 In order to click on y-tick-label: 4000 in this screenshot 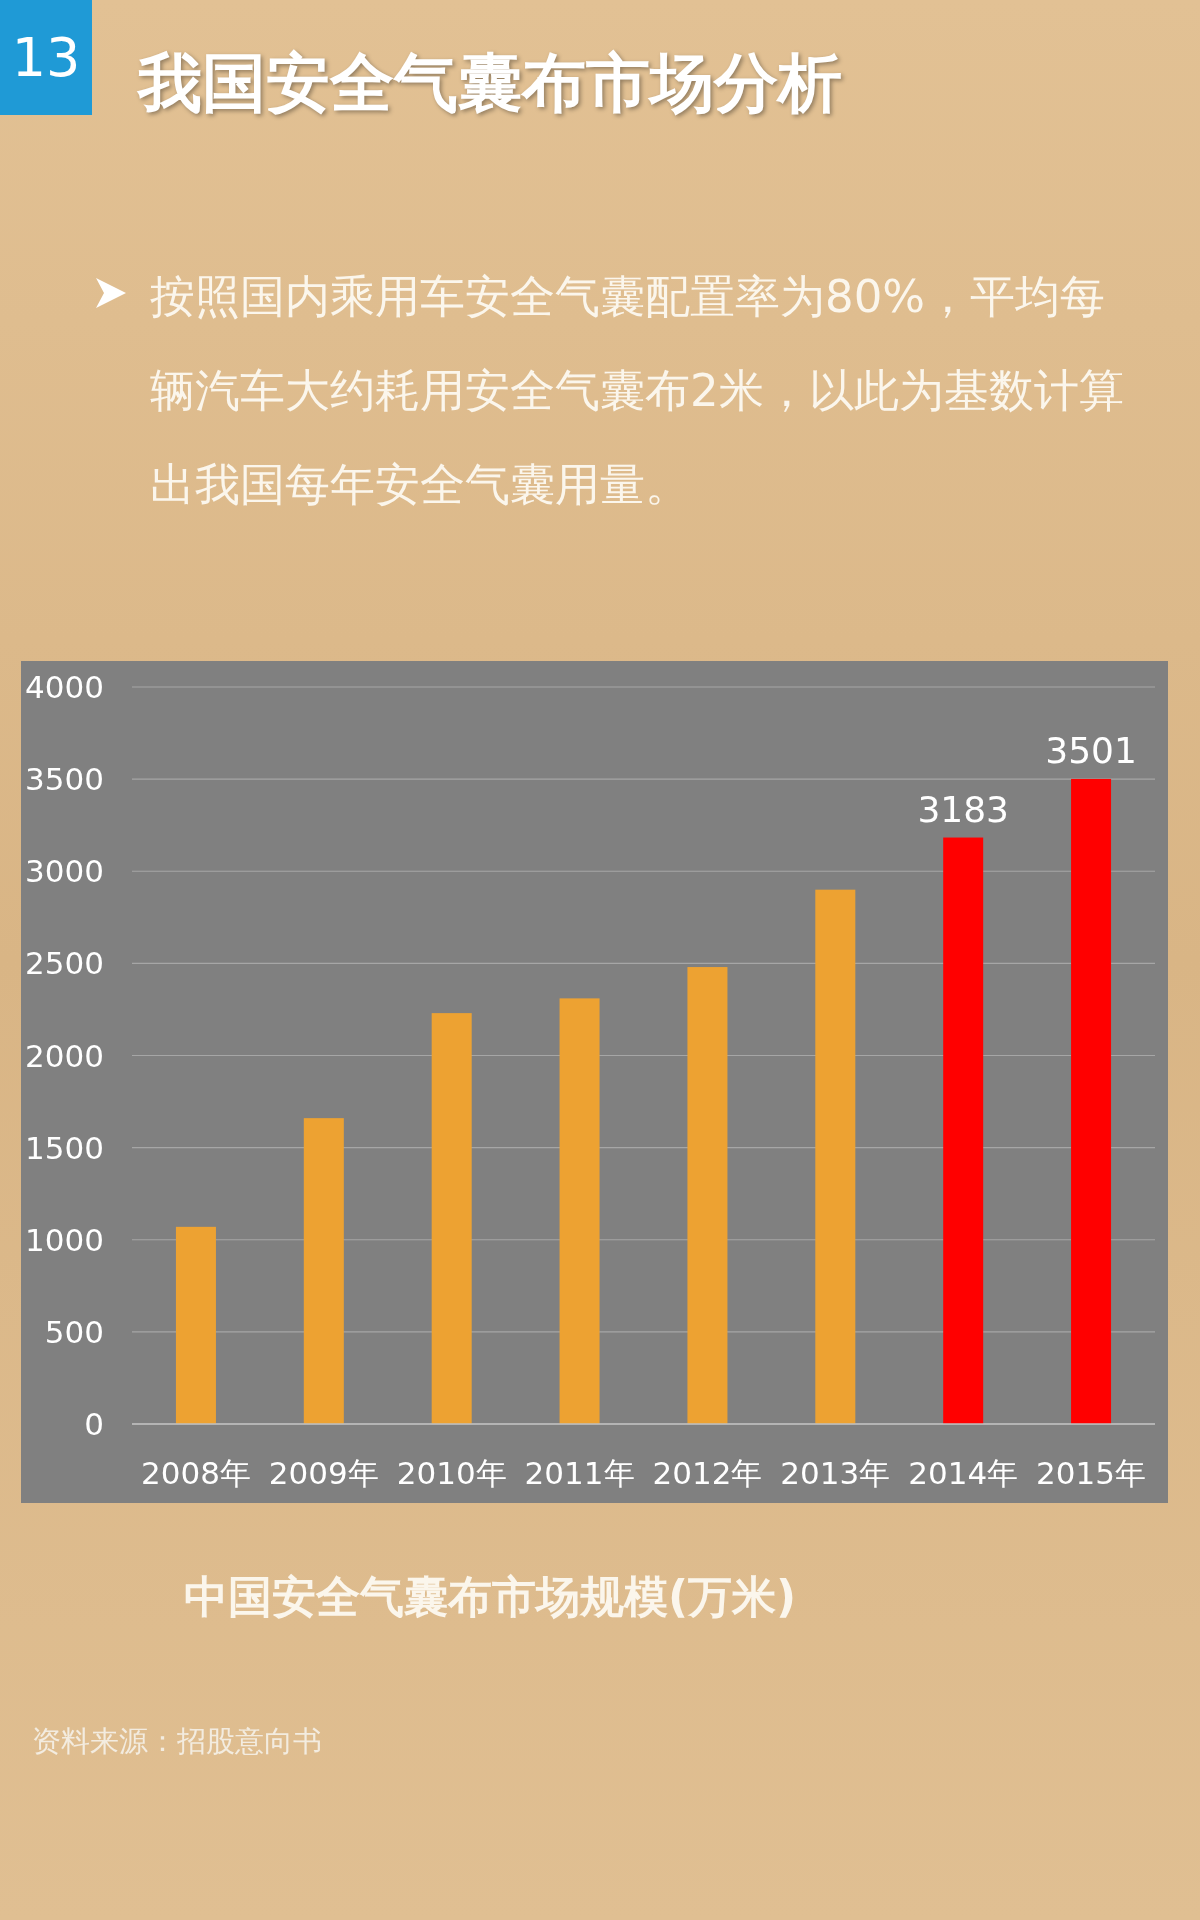, I will do `click(64, 687)`.